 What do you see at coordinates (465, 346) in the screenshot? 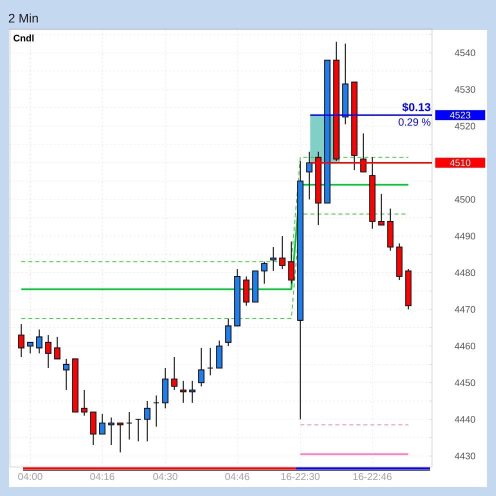
I see `y-tick-label: 4460` at bounding box center [465, 346].